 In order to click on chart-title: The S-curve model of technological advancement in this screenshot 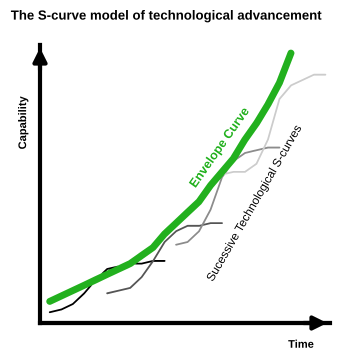, I will do `click(166, 16)`.